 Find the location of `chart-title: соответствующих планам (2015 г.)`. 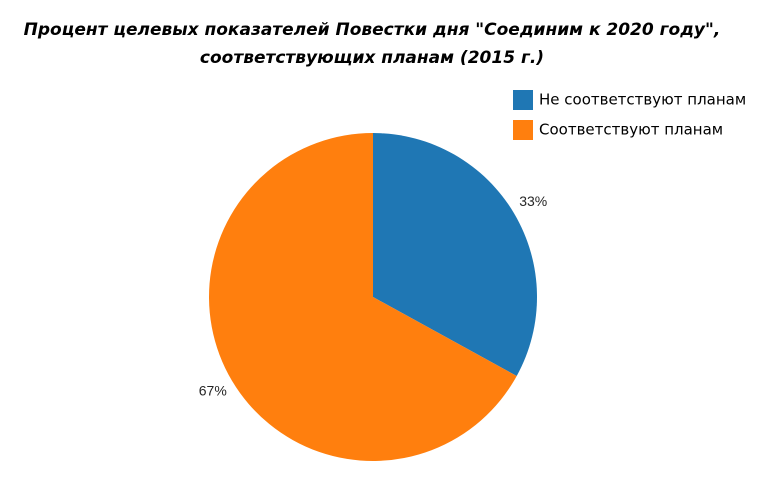

chart-title: соответствующих планам (2015 г.) is located at coordinates (372, 58).